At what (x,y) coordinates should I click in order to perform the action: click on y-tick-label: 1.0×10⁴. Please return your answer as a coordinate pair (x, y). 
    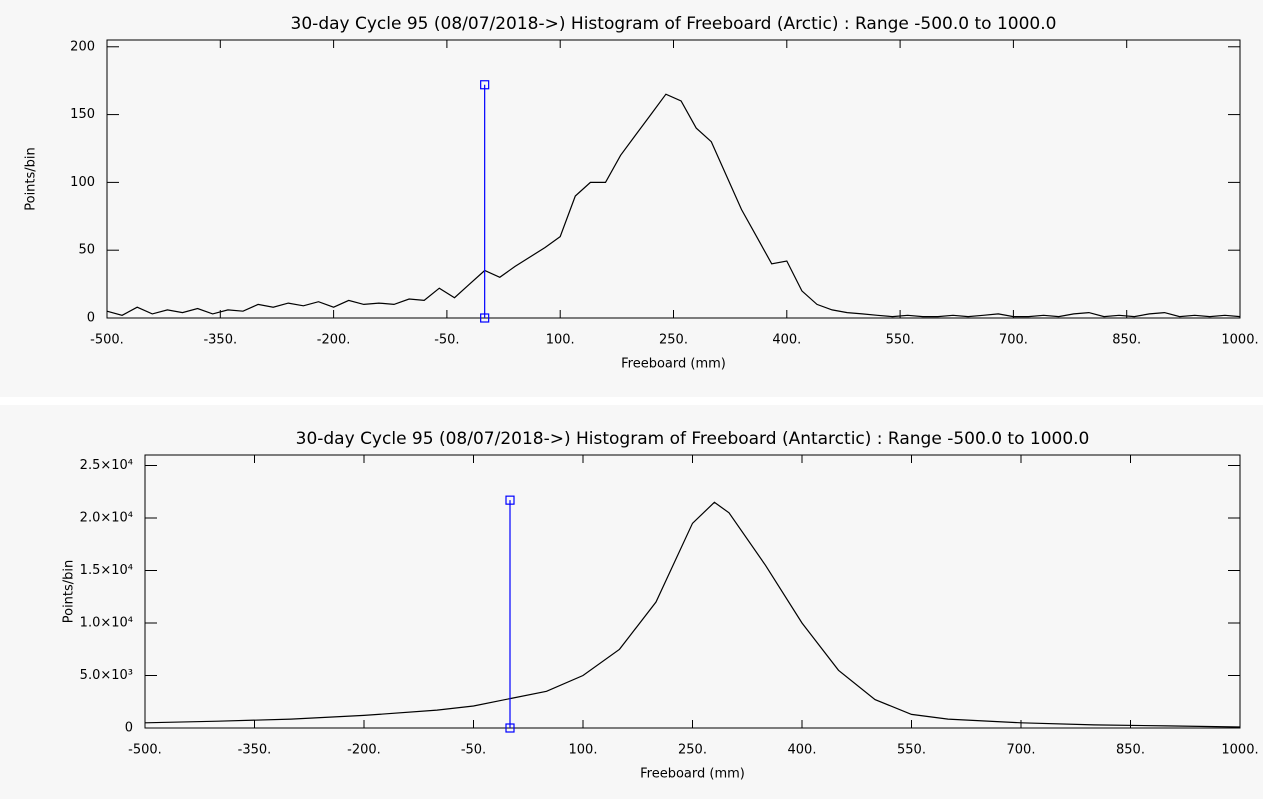
    Looking at the image, I should click on (106, 623).